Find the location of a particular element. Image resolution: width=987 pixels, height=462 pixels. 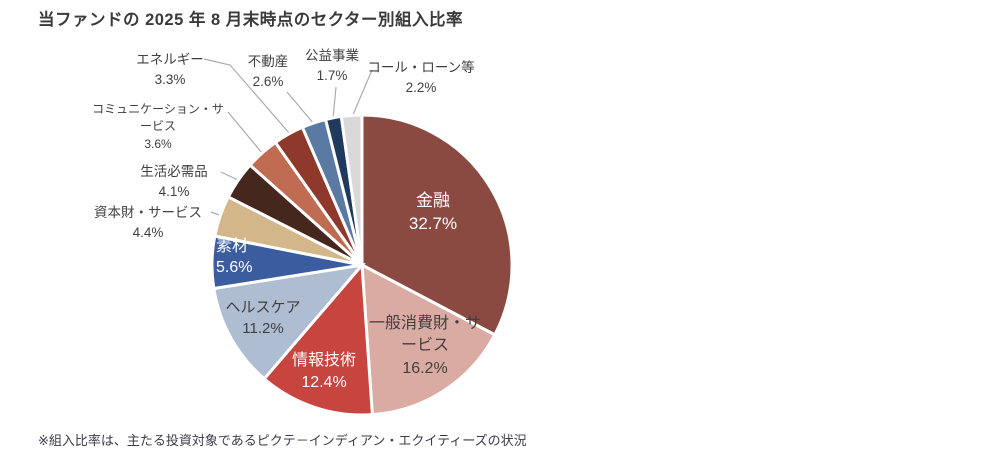

pie-label-communication-services: コミュニケーション・サービス 3.6% is located at coordinates (158, 127).